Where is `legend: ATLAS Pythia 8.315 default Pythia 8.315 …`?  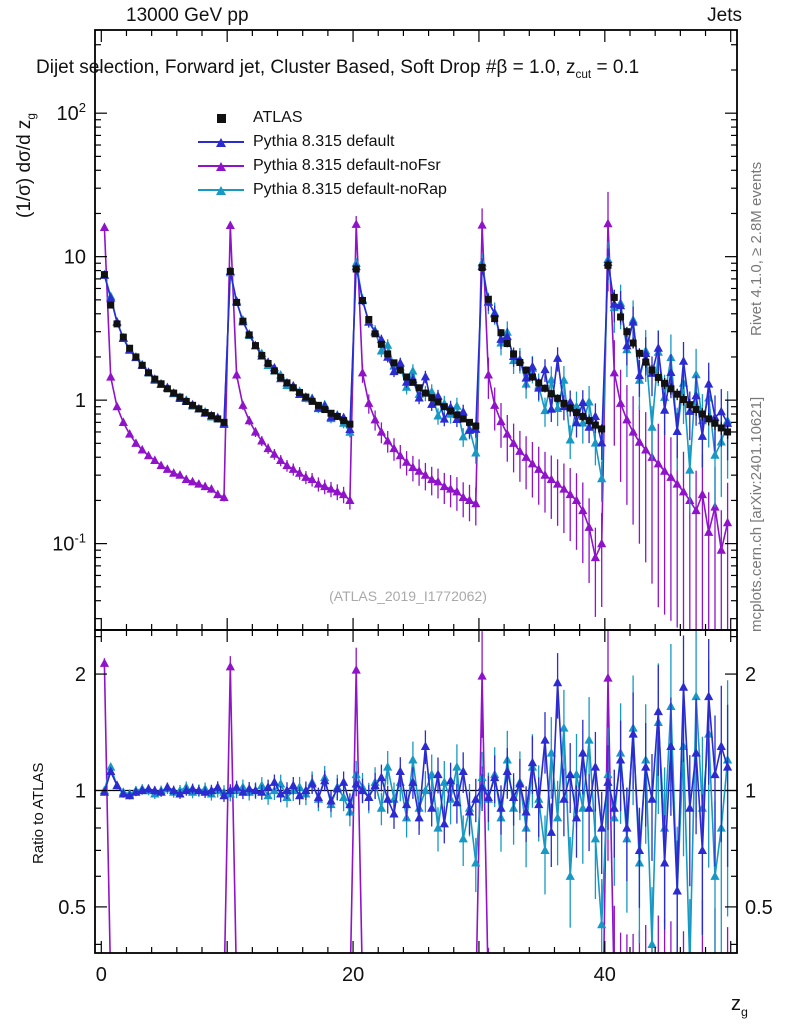
legend: ATLAS Pythia 8.315 default Pythia 8.315 … is located at coordinates (322, 154).